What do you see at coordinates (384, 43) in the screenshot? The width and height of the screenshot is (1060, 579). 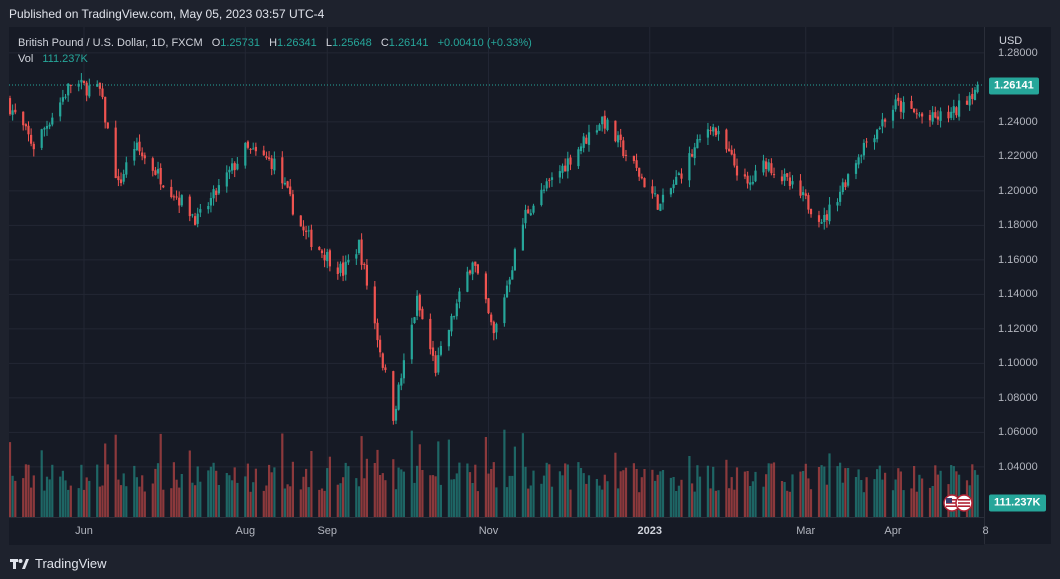 I see `close-key: C` at bounding box center [384, 43].